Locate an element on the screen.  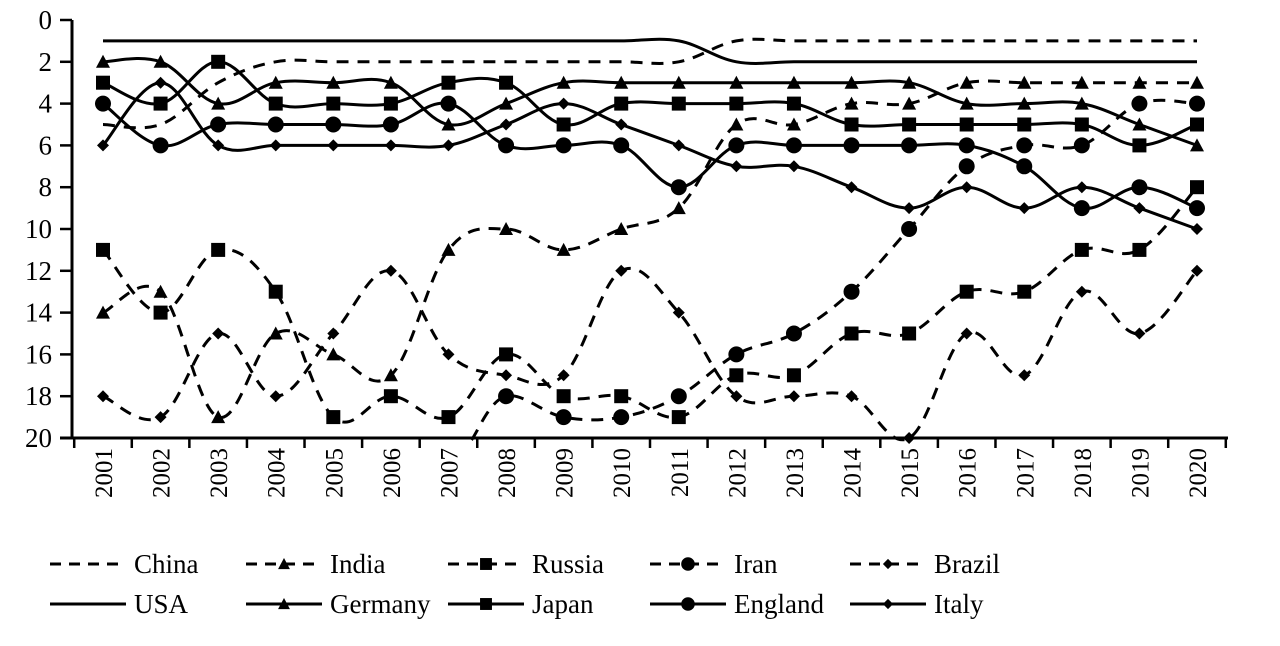
legend-item-italy: Italy is located at coordinates (917, 604).